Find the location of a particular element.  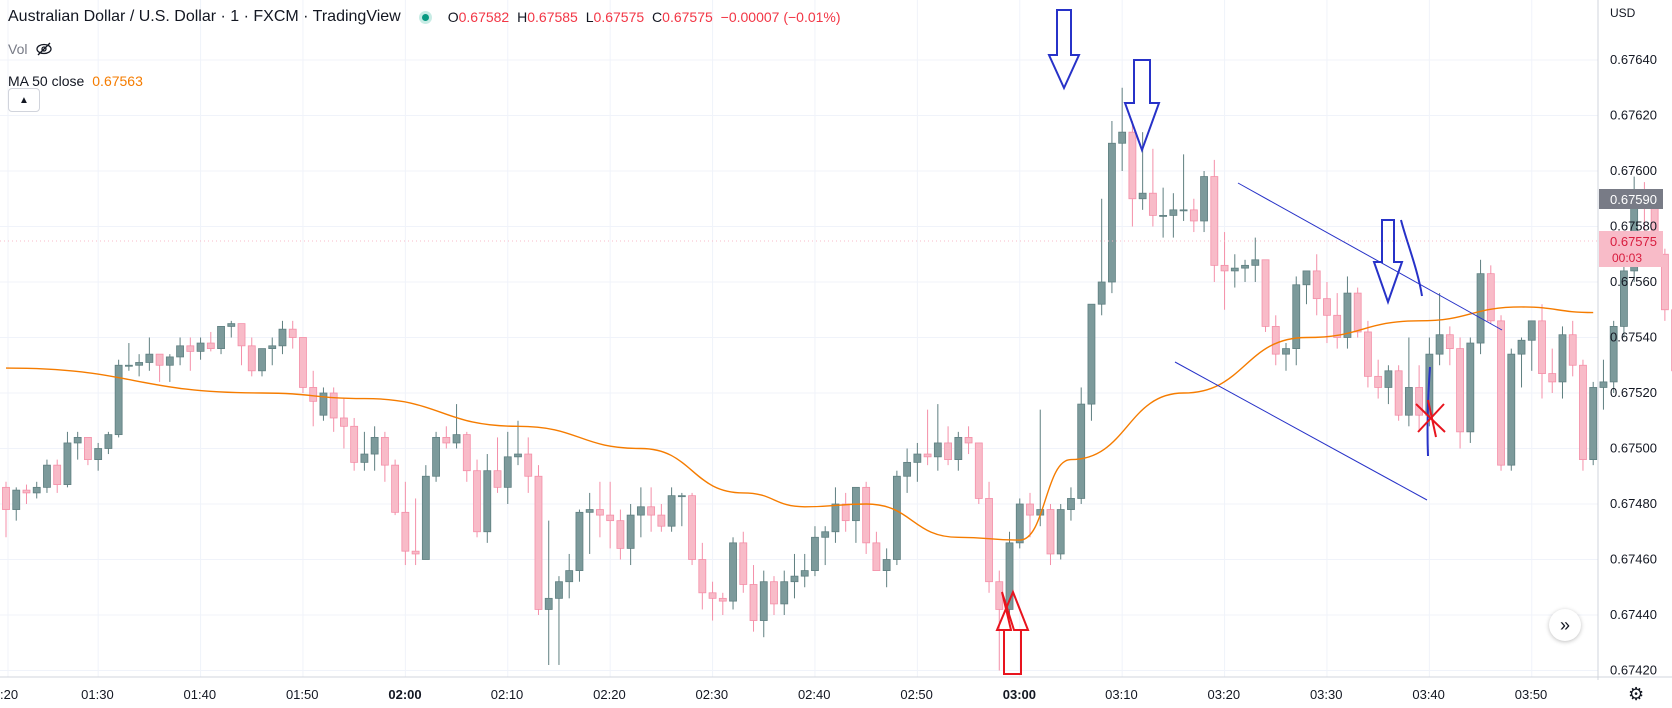

price-tick-label: 0.67540 is located at coordinates (1633, 337).